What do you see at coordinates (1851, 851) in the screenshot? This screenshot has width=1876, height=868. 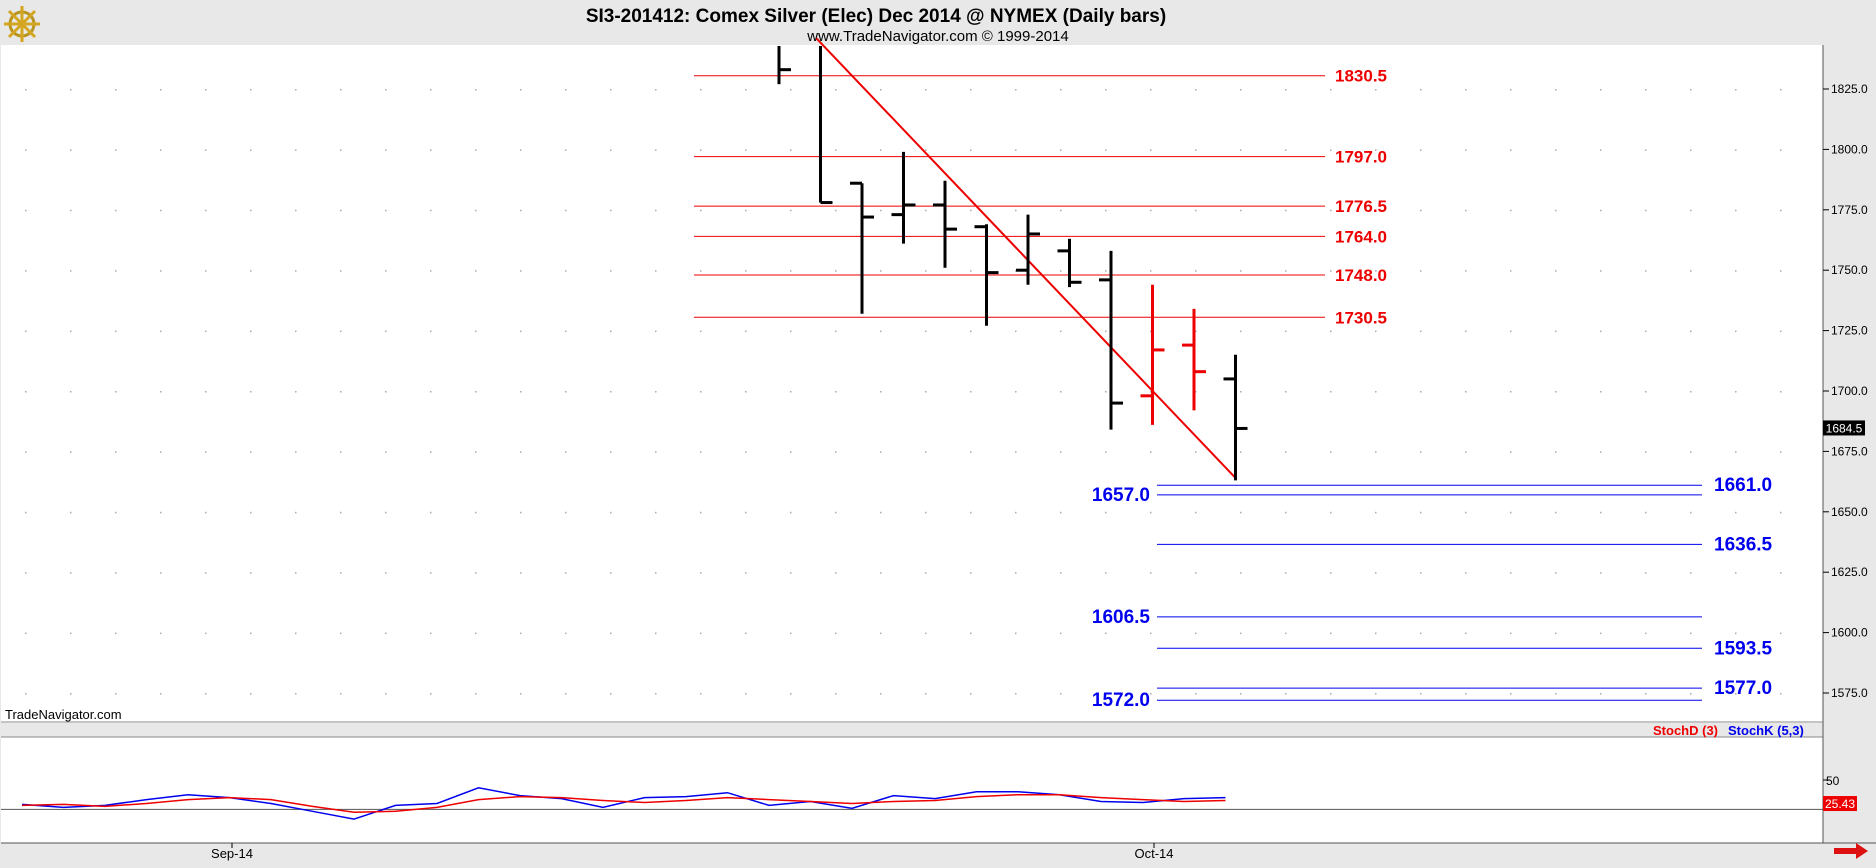 I see `scroll-right-arrow-icon` at bounding box center [1851, 851].